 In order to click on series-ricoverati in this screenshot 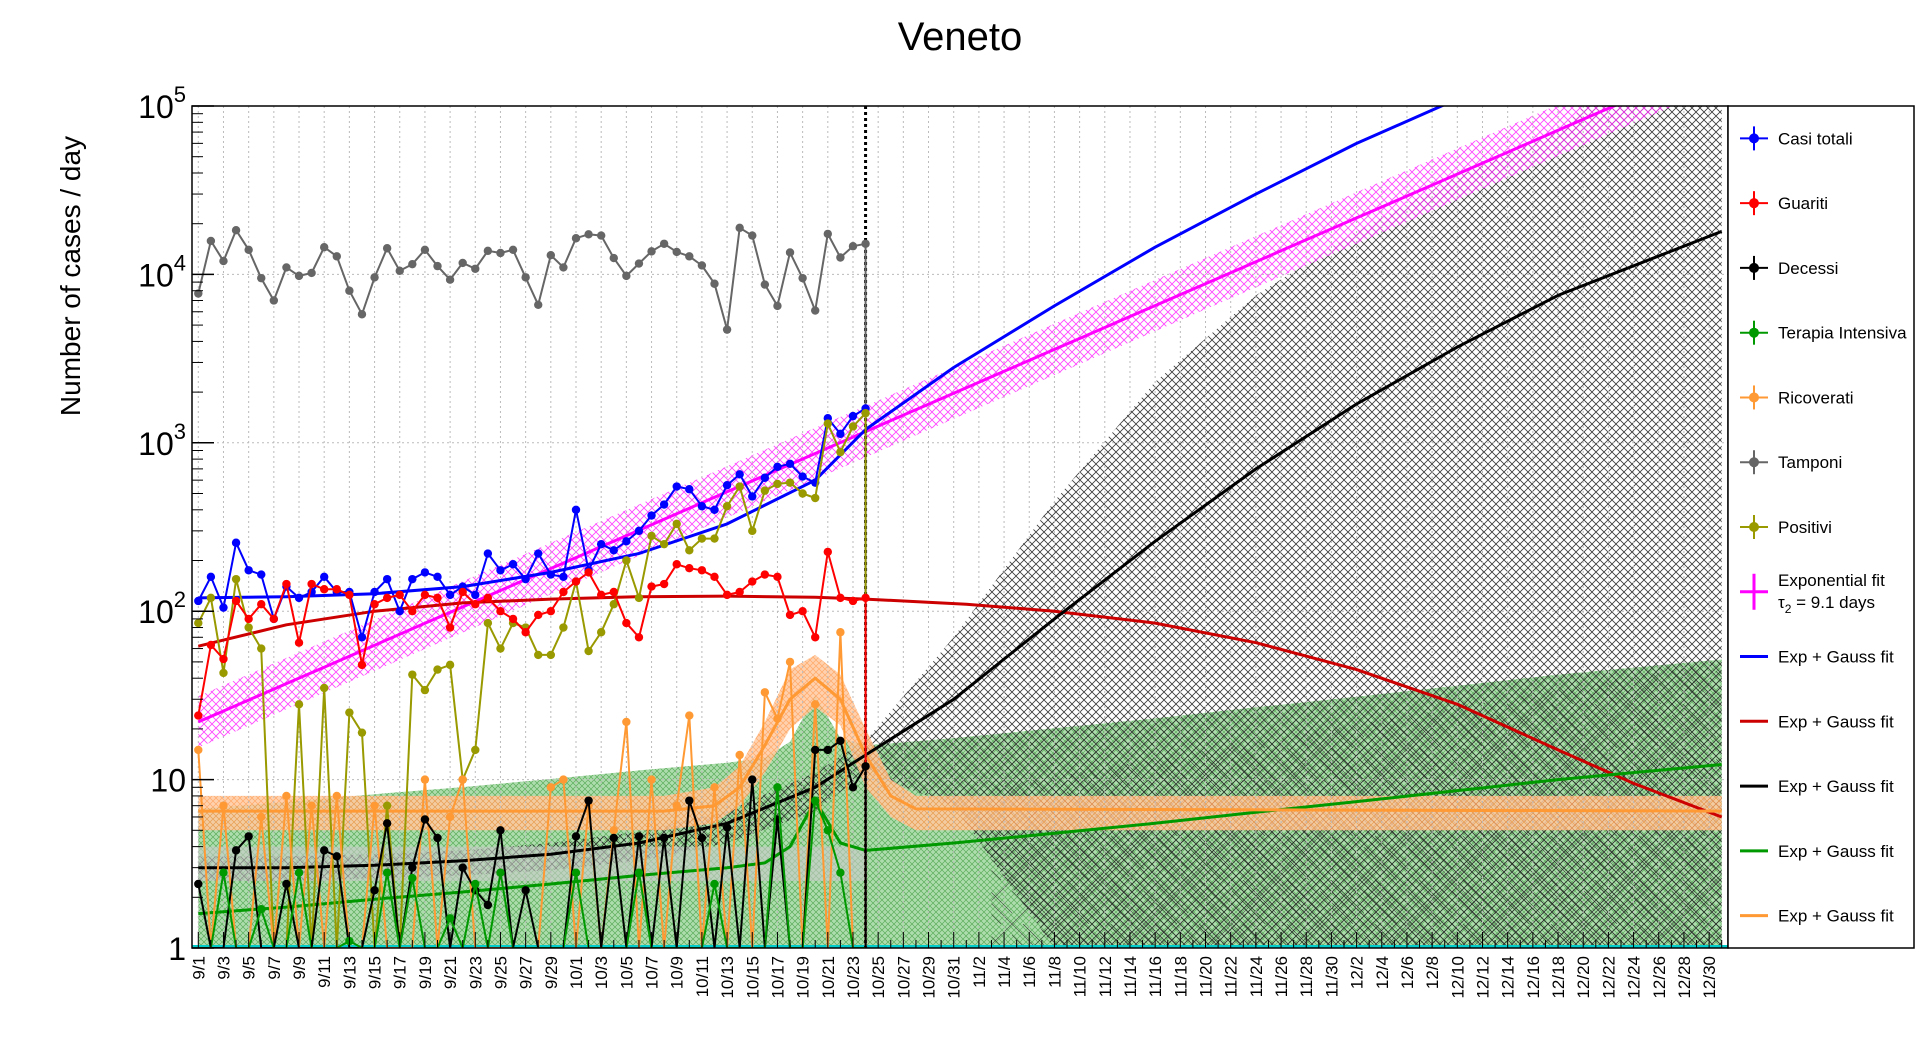, I will do `click(530, 788)`.